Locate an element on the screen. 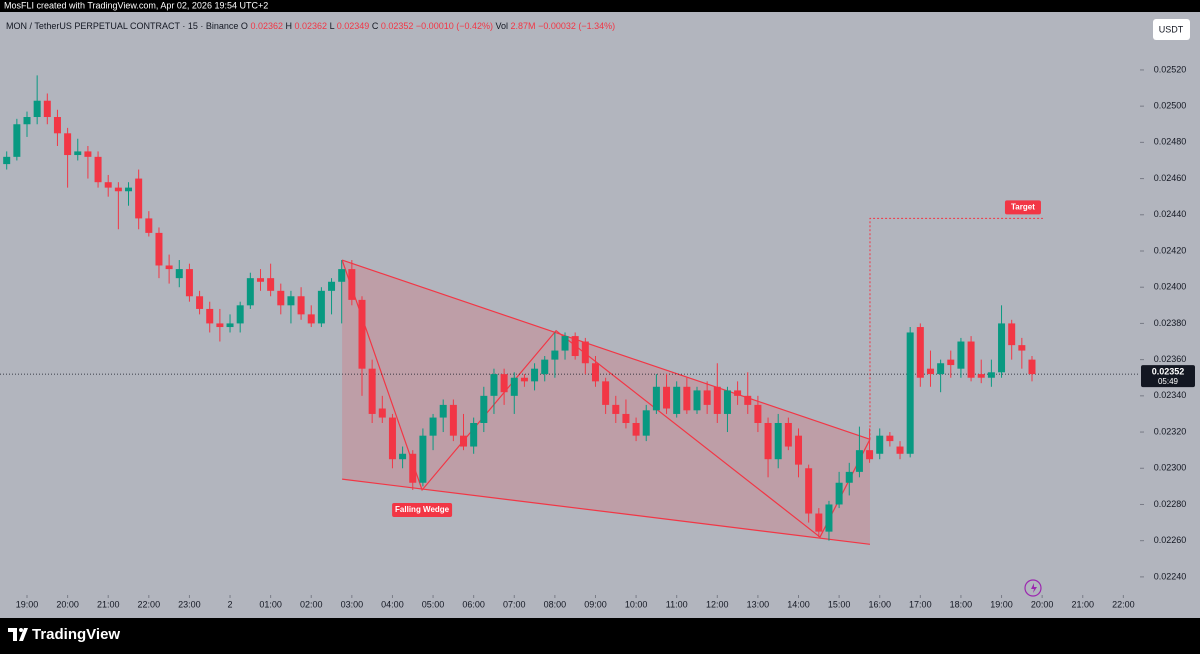 This screenshot has width=1200, height=654. x-tick-label: 19:00 is located at coordinates (1001, 604).